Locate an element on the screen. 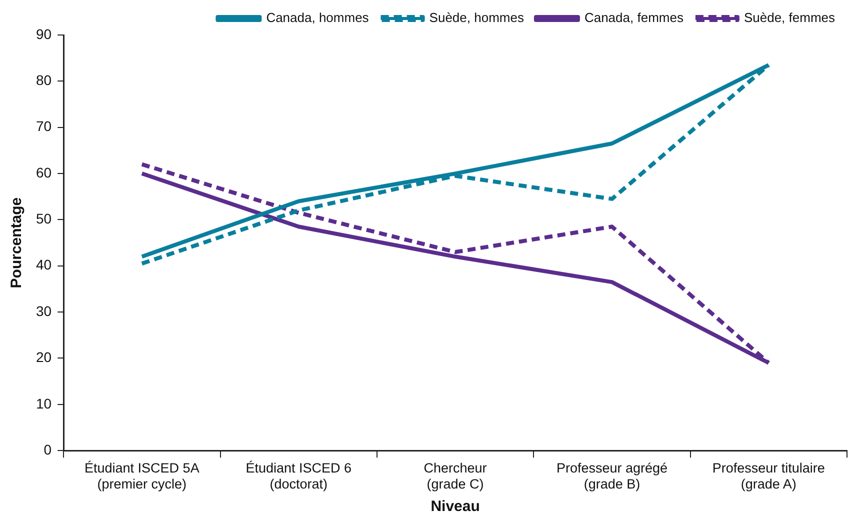  y-tick-label: 90 is located at coordinates (44, 34).